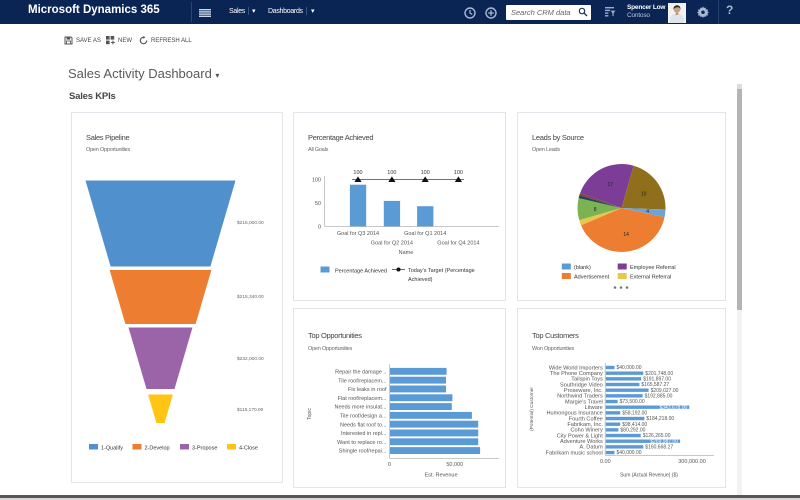 The height and width of the screenshot is (500, 800). I want to click on svg-text: $126,265.00, so click(657, 436).